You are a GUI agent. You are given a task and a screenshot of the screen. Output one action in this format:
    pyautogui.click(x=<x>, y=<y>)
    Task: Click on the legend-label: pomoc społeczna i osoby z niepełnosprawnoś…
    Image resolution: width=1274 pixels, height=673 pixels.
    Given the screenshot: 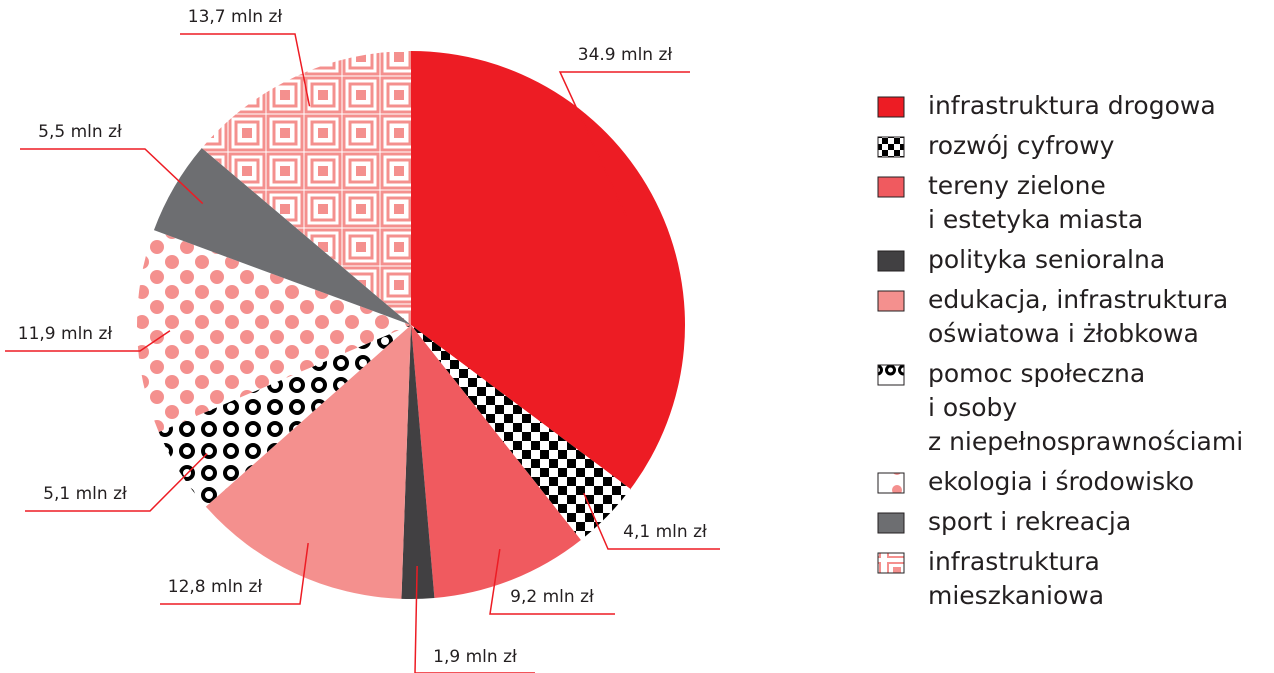 What is the action you would take?
    pyautogui.click(x=1085, y=407)
    